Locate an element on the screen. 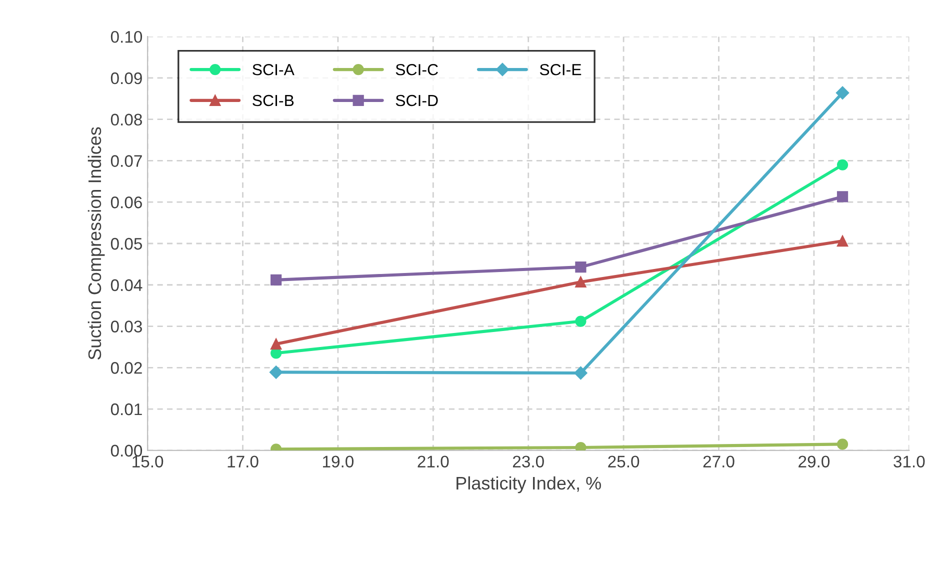 The image size is (952, 563). y-axis-title: Suction Compression Indices is located at coordinates (96, 243).